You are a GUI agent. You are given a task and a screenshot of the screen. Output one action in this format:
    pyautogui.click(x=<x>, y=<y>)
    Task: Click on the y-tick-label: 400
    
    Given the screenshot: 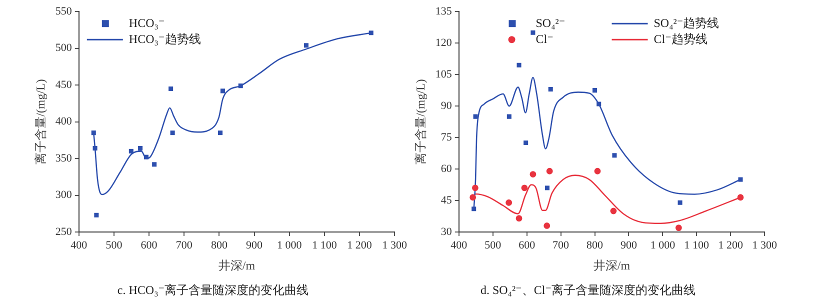 What is the action you would take?
    pyautogui.click(x=63, y=122)
    